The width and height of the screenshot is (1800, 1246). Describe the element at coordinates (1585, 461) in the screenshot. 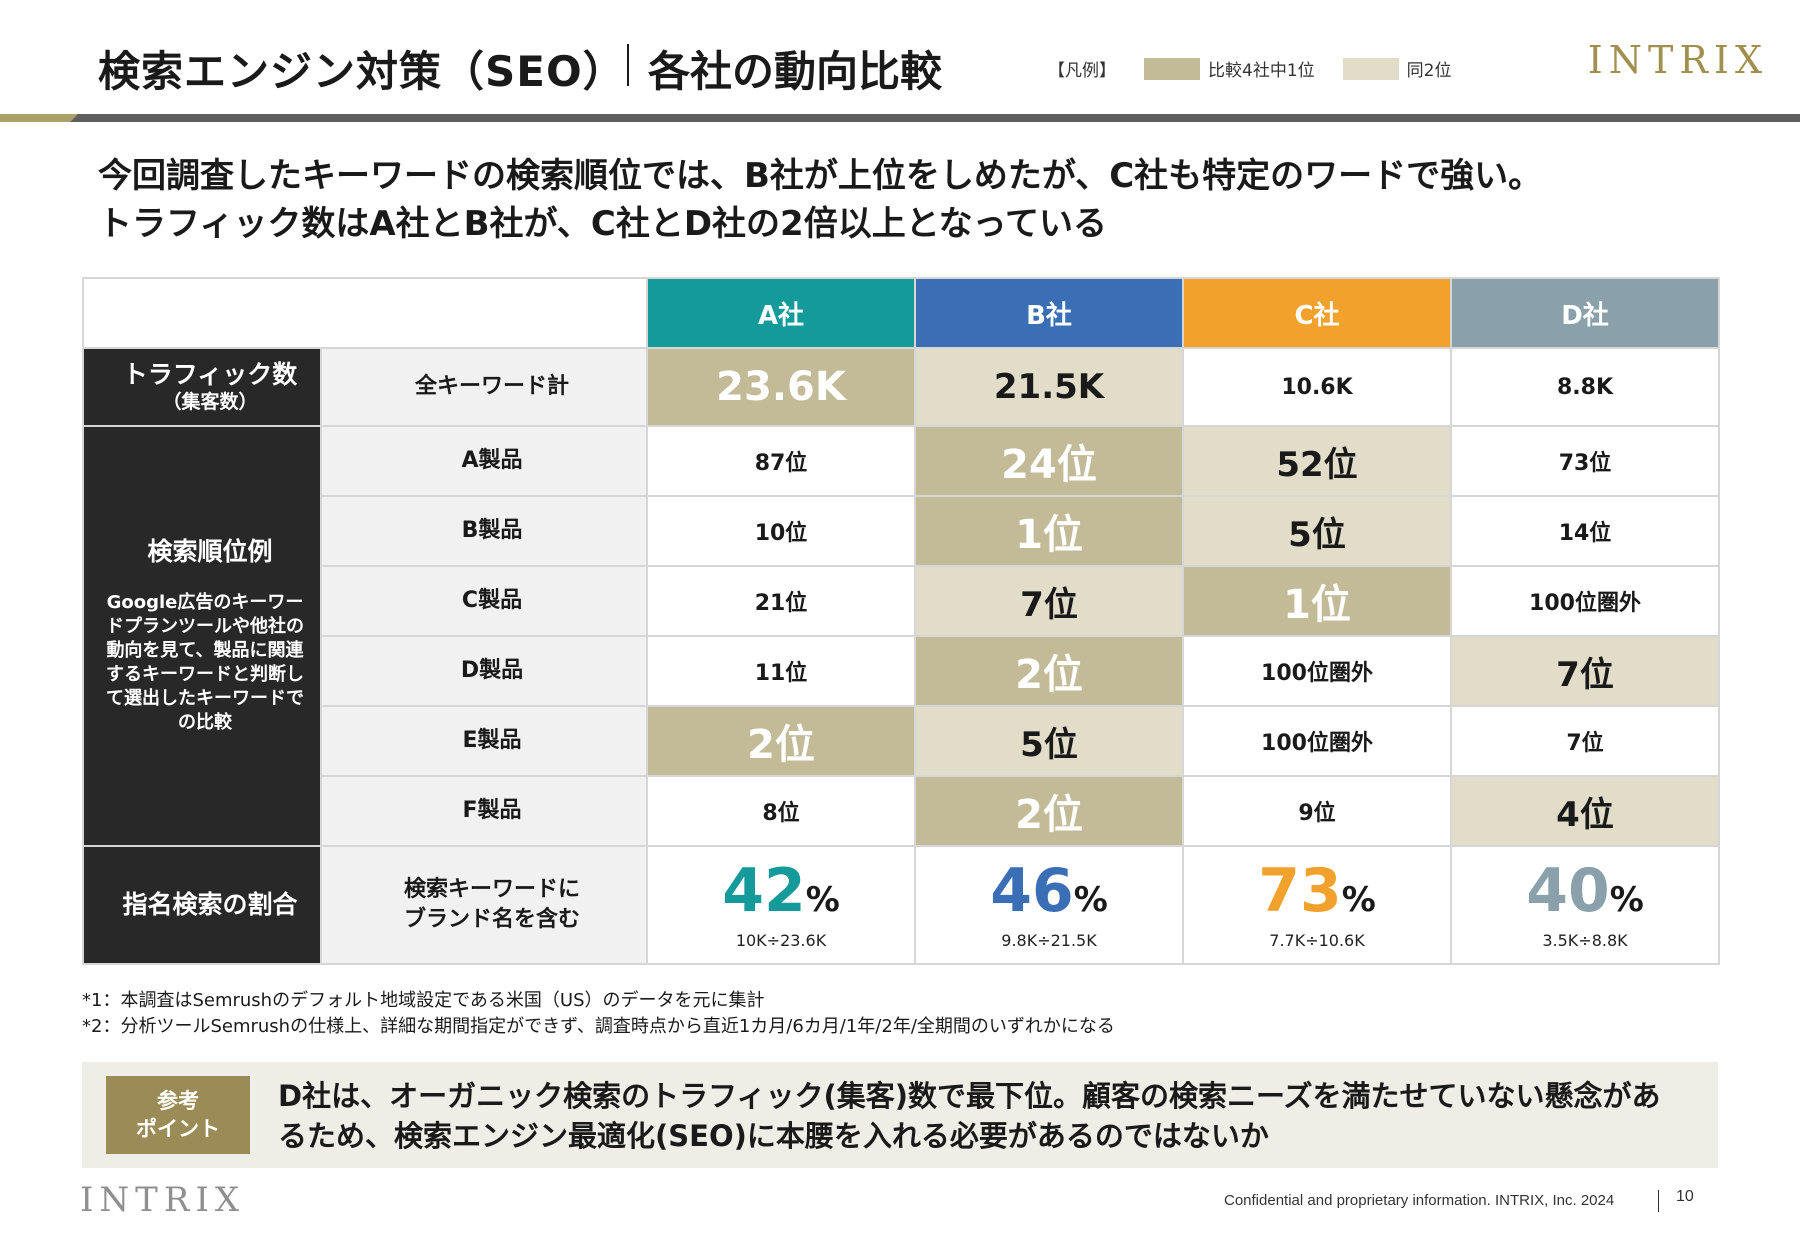

I see `rank-value: 73位` at that location.